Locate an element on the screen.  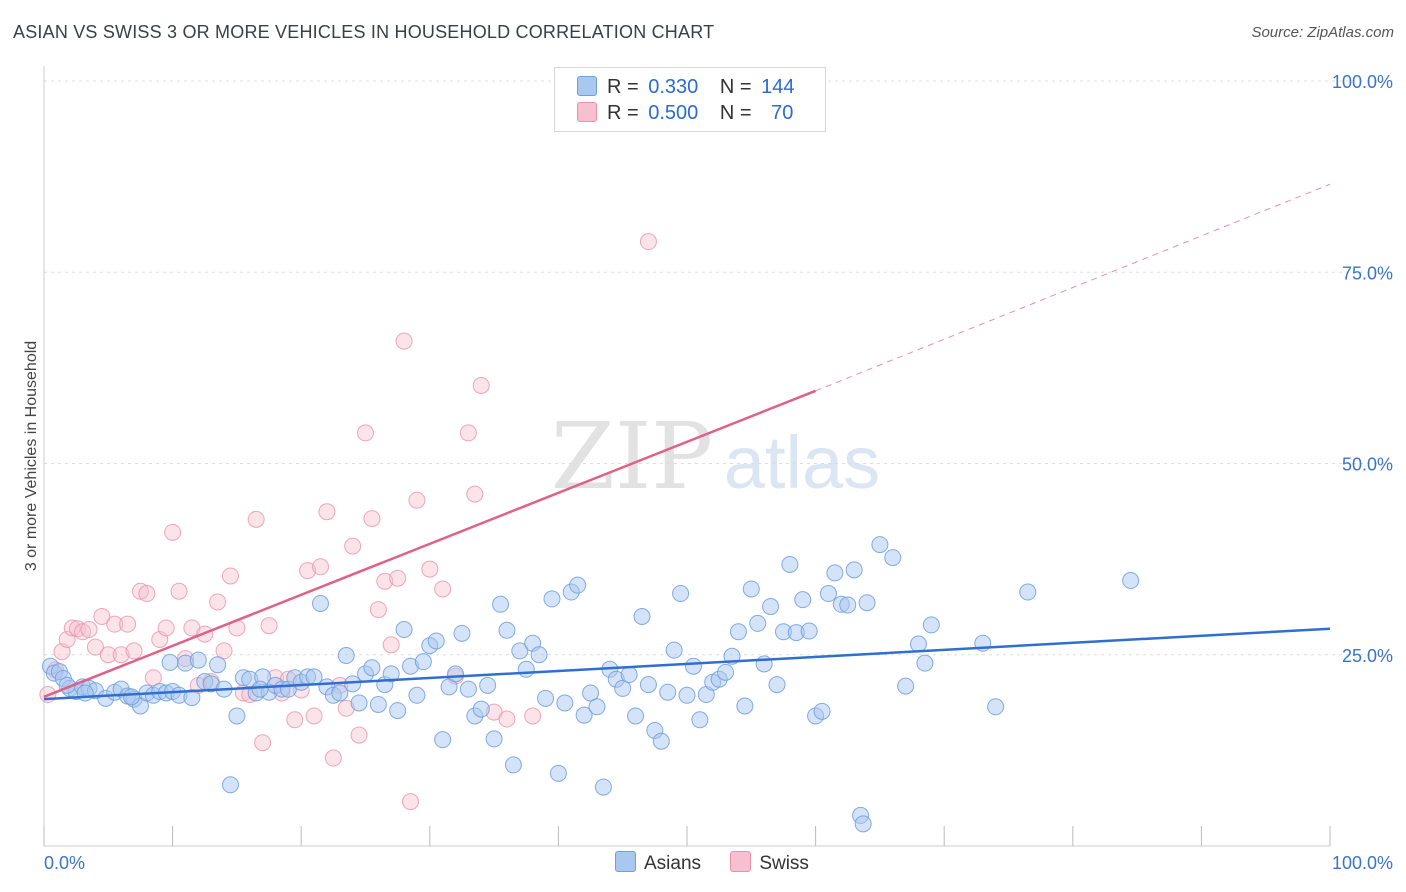
watermark-atlas: atlas is located at coordinates (802, 462).